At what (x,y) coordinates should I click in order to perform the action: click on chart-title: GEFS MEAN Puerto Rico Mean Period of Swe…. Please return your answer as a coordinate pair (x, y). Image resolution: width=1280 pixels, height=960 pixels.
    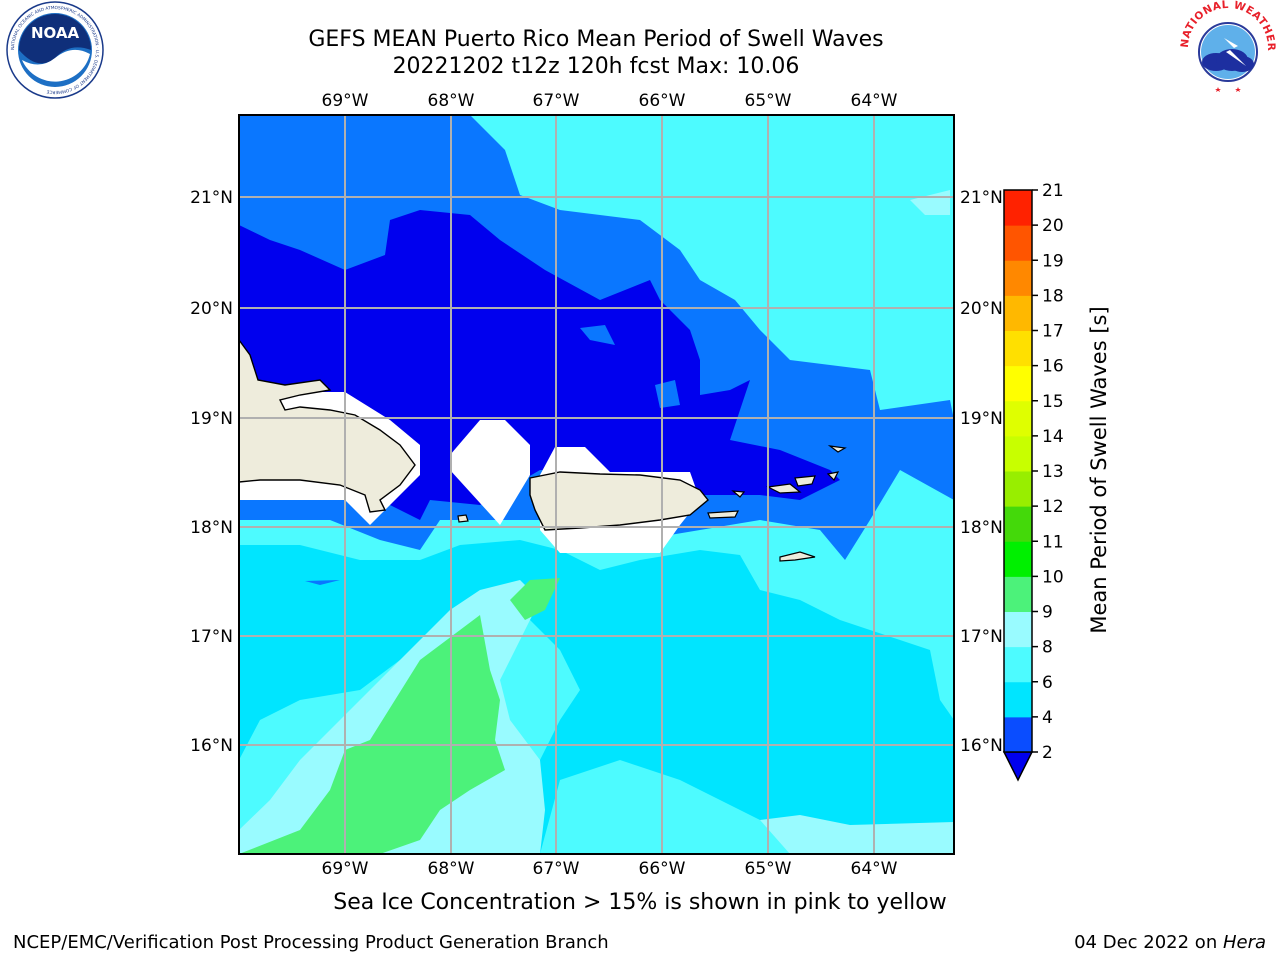
    Looking at the image, I should click on (596, 39).